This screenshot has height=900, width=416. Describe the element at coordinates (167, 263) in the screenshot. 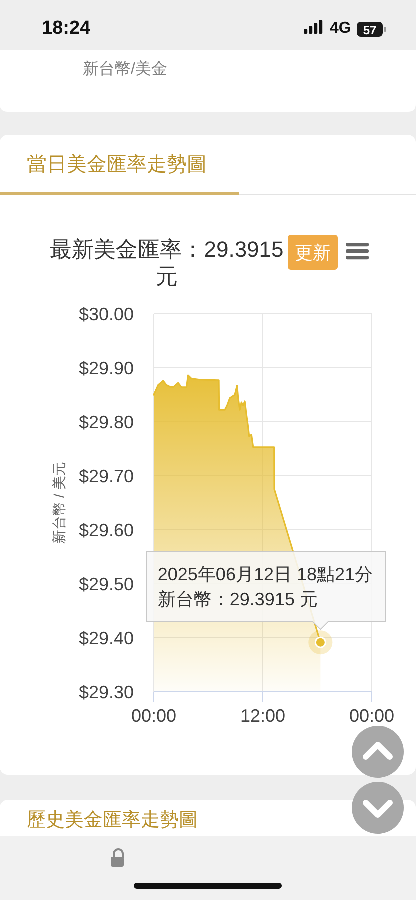

I see `chart-title: 最新美金匯率：29.3915 元` at that location.